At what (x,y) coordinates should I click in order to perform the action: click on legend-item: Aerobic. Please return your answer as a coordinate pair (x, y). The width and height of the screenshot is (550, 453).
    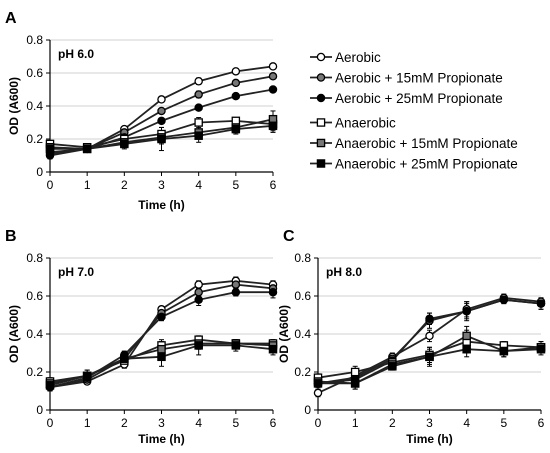
    Looking at the image, I should click on (345, 57).